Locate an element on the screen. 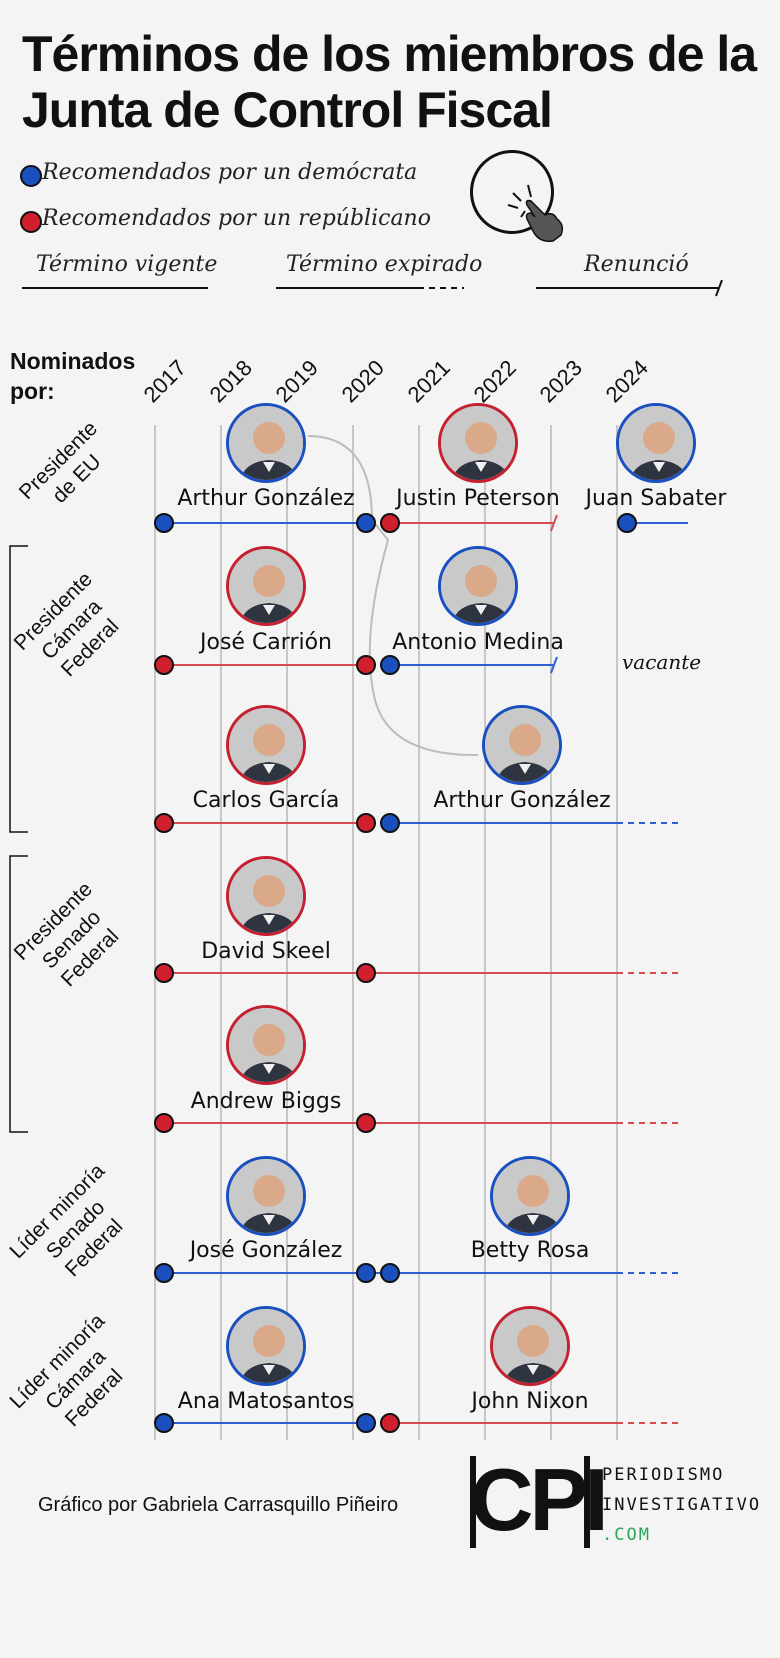 The height and width of the screenshot is (1658, 780). cpi-logo: CPI is located at coordinates (539, 1499).